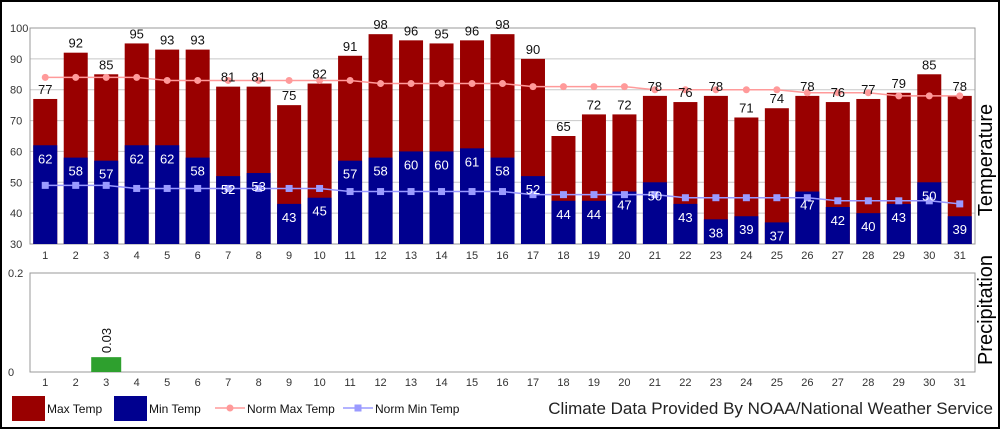 Image resolution: width=1000 pixels, height=429 pixels. I want to click on temp-y-tick: 90, so click(16, 60).